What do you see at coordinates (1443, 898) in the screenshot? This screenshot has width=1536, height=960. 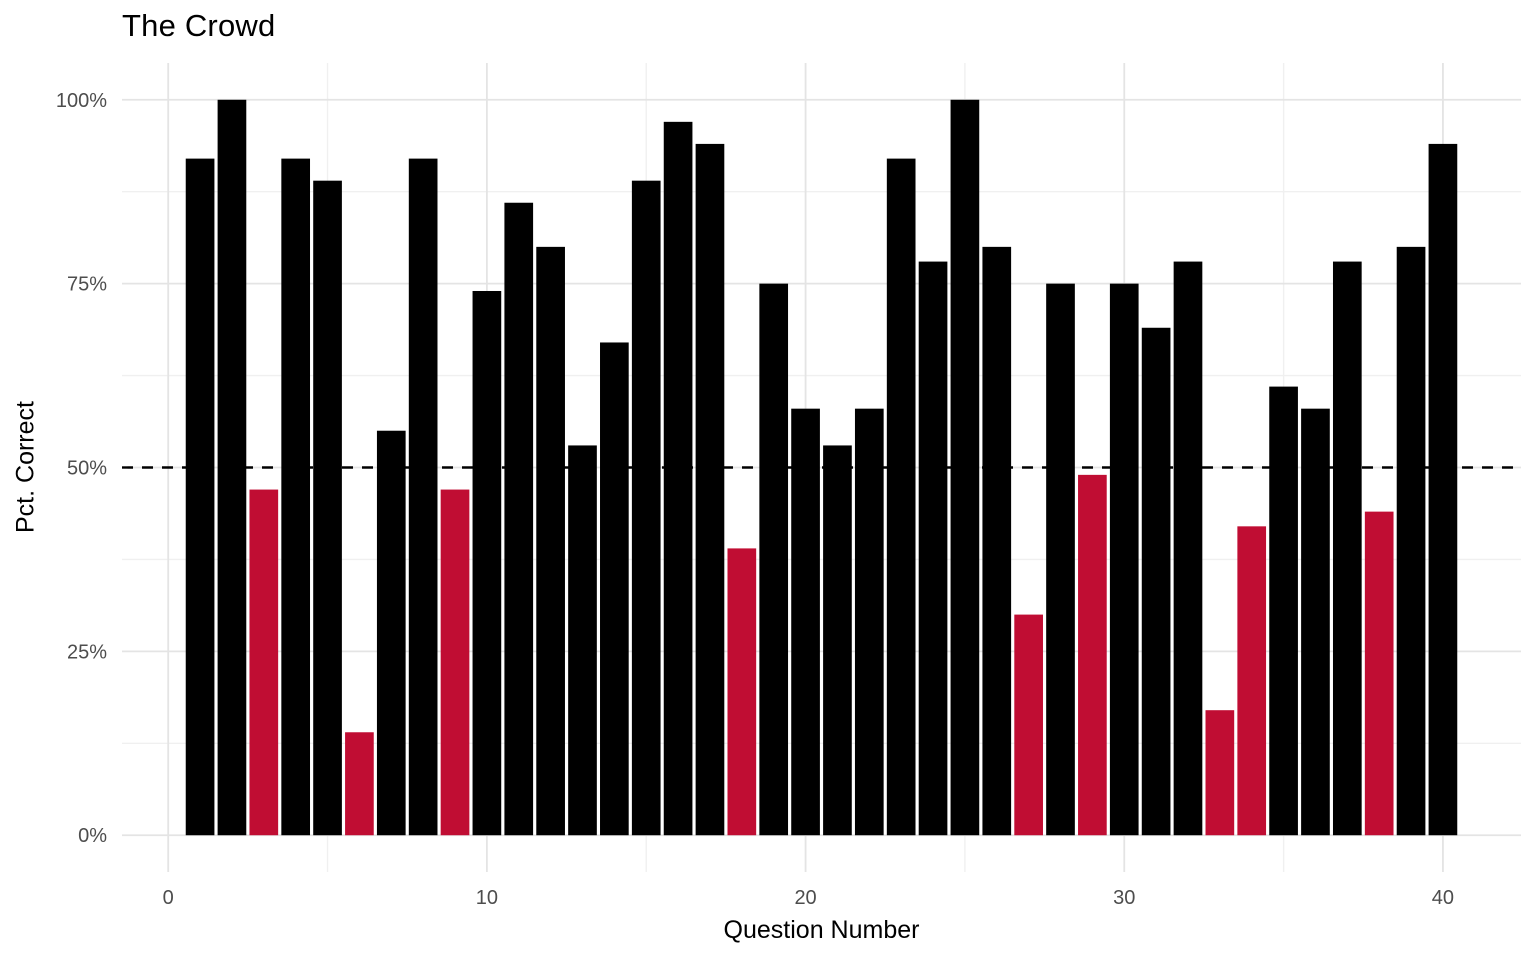 I see `x-tick-label: 40` at bounding box center [1443, 898].